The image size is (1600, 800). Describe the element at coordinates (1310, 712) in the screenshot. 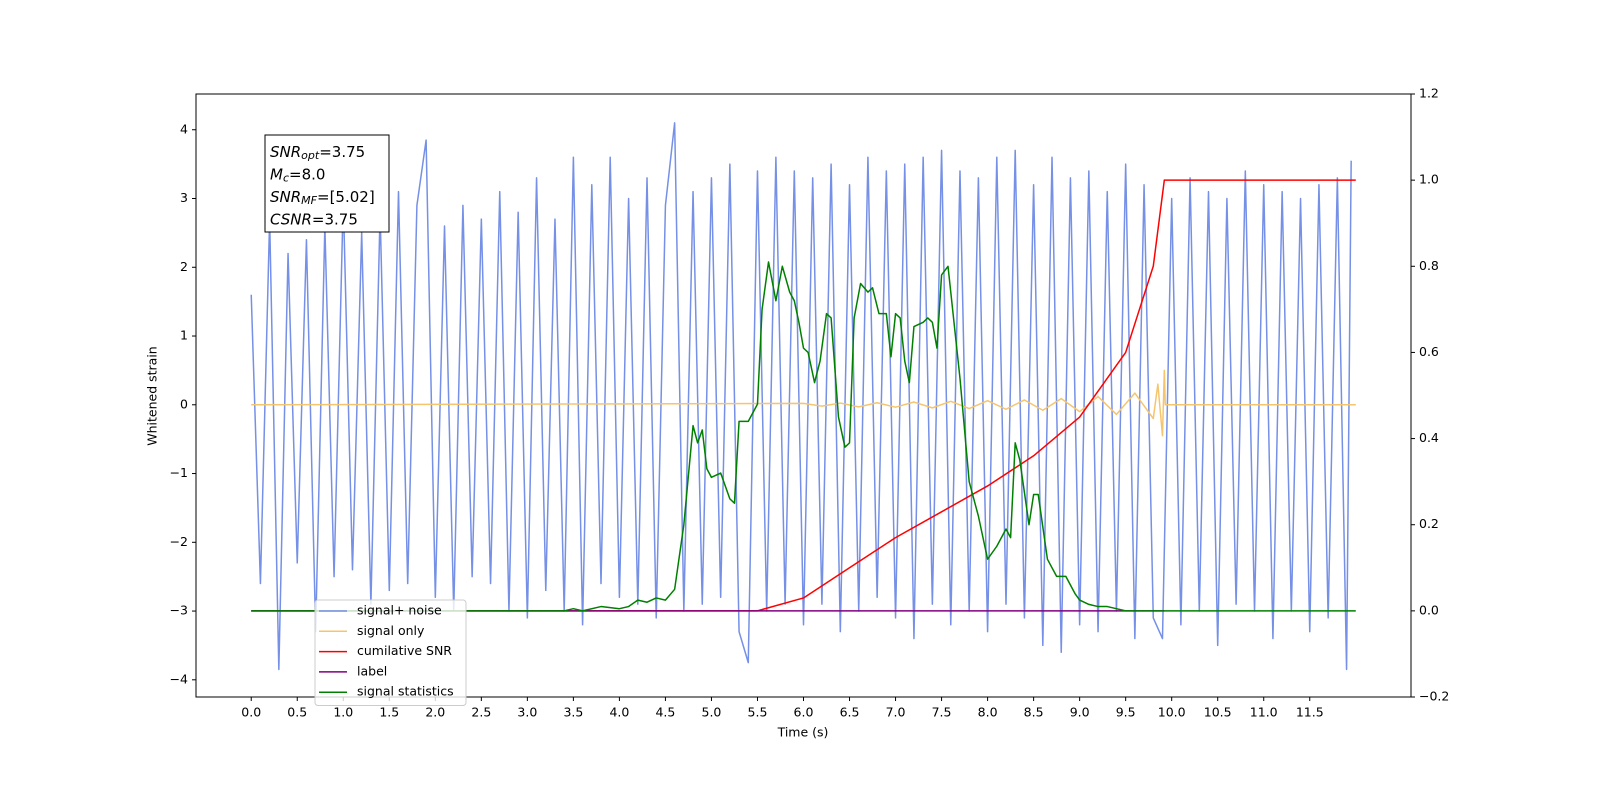

I see `x-tick-label: 11.5` at that location.